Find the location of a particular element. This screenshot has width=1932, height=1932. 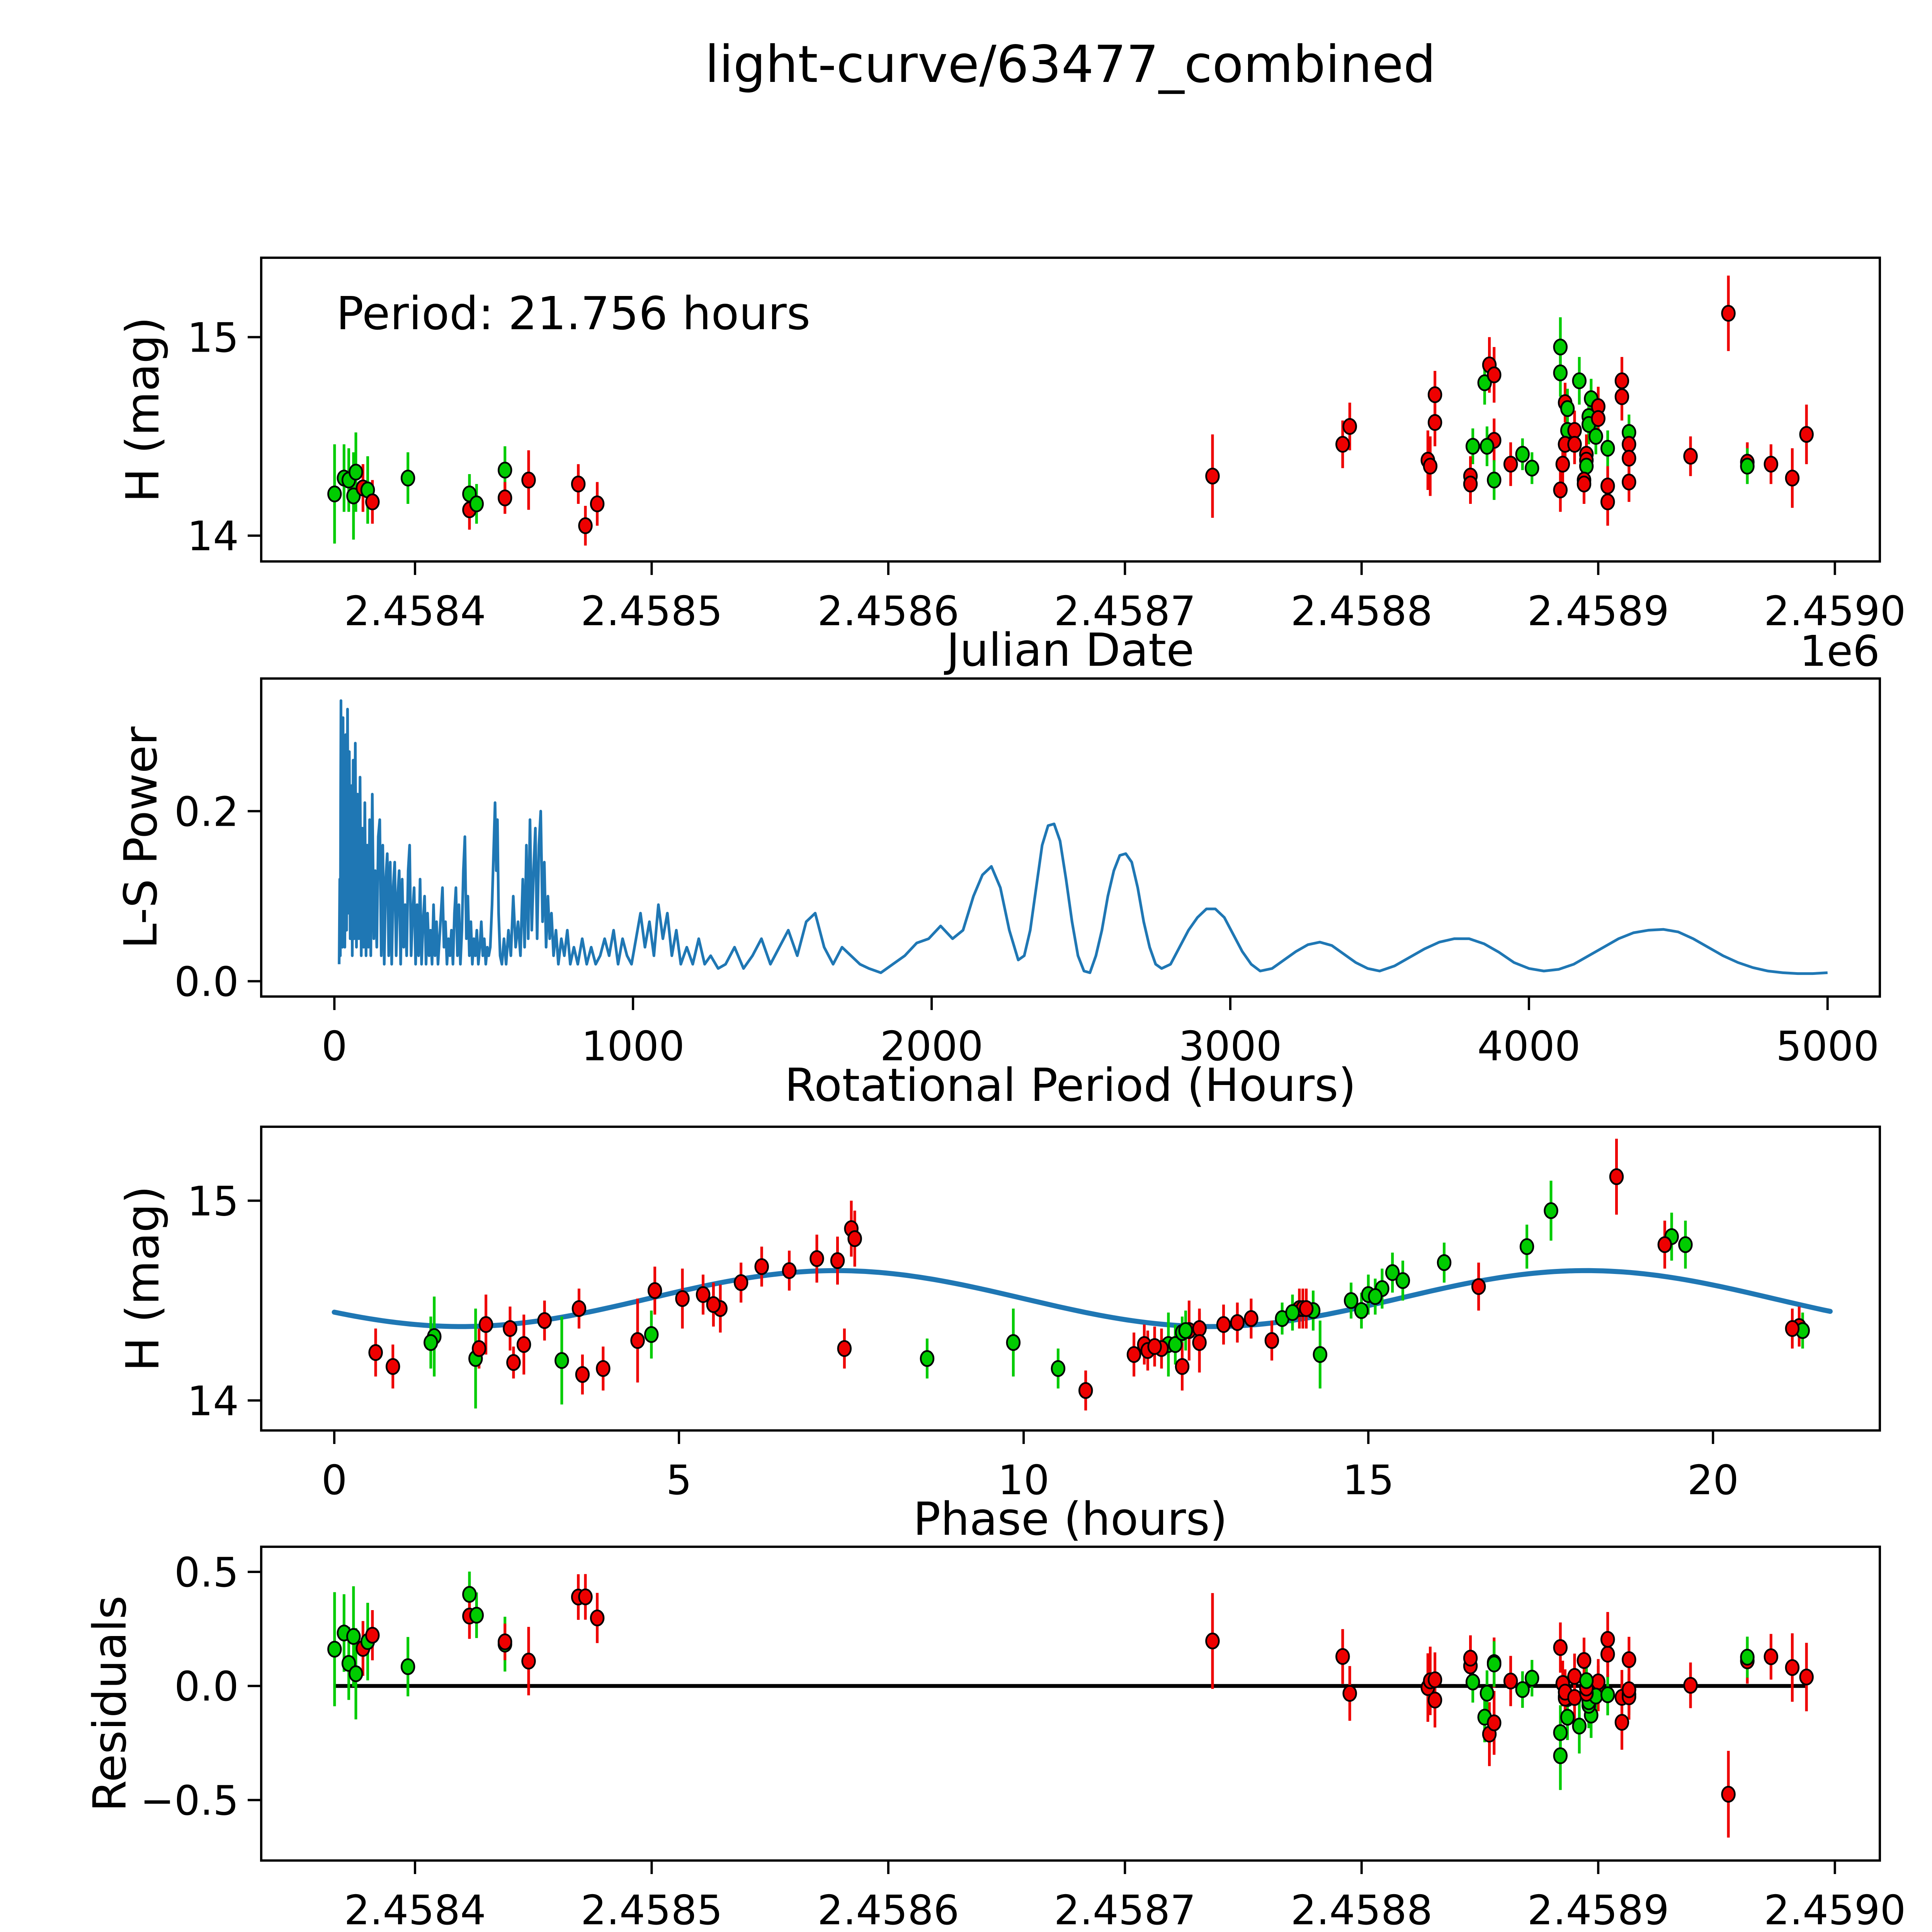

panel2-ylabel: L-S Power is located at coordinates (140, 837).